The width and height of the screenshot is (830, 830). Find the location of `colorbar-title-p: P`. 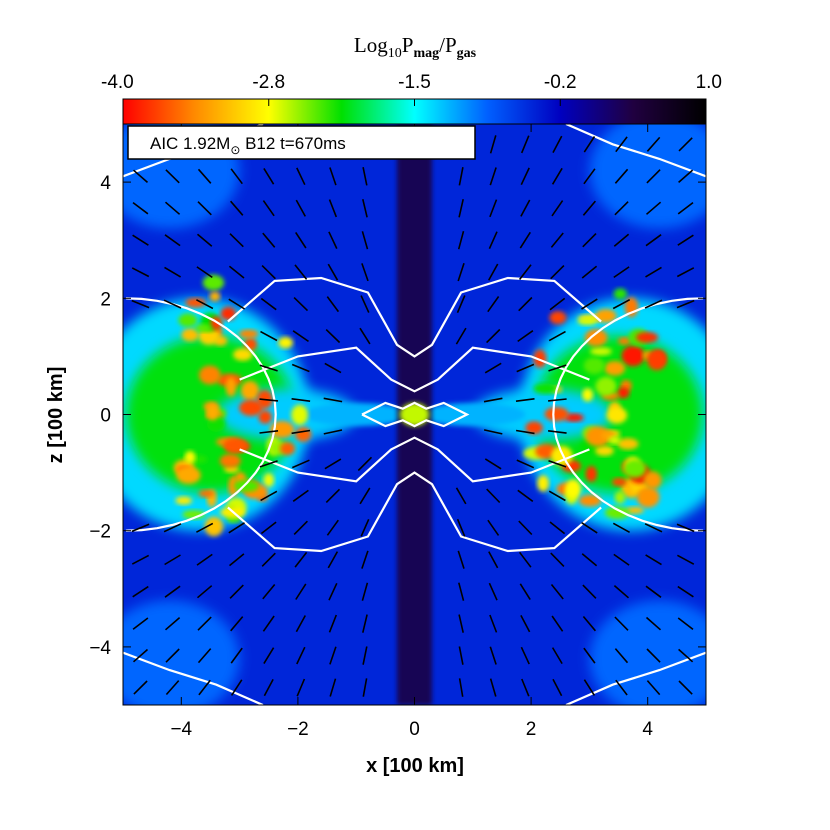

colorbar-title-p: P is located at coordinates (408, 45).